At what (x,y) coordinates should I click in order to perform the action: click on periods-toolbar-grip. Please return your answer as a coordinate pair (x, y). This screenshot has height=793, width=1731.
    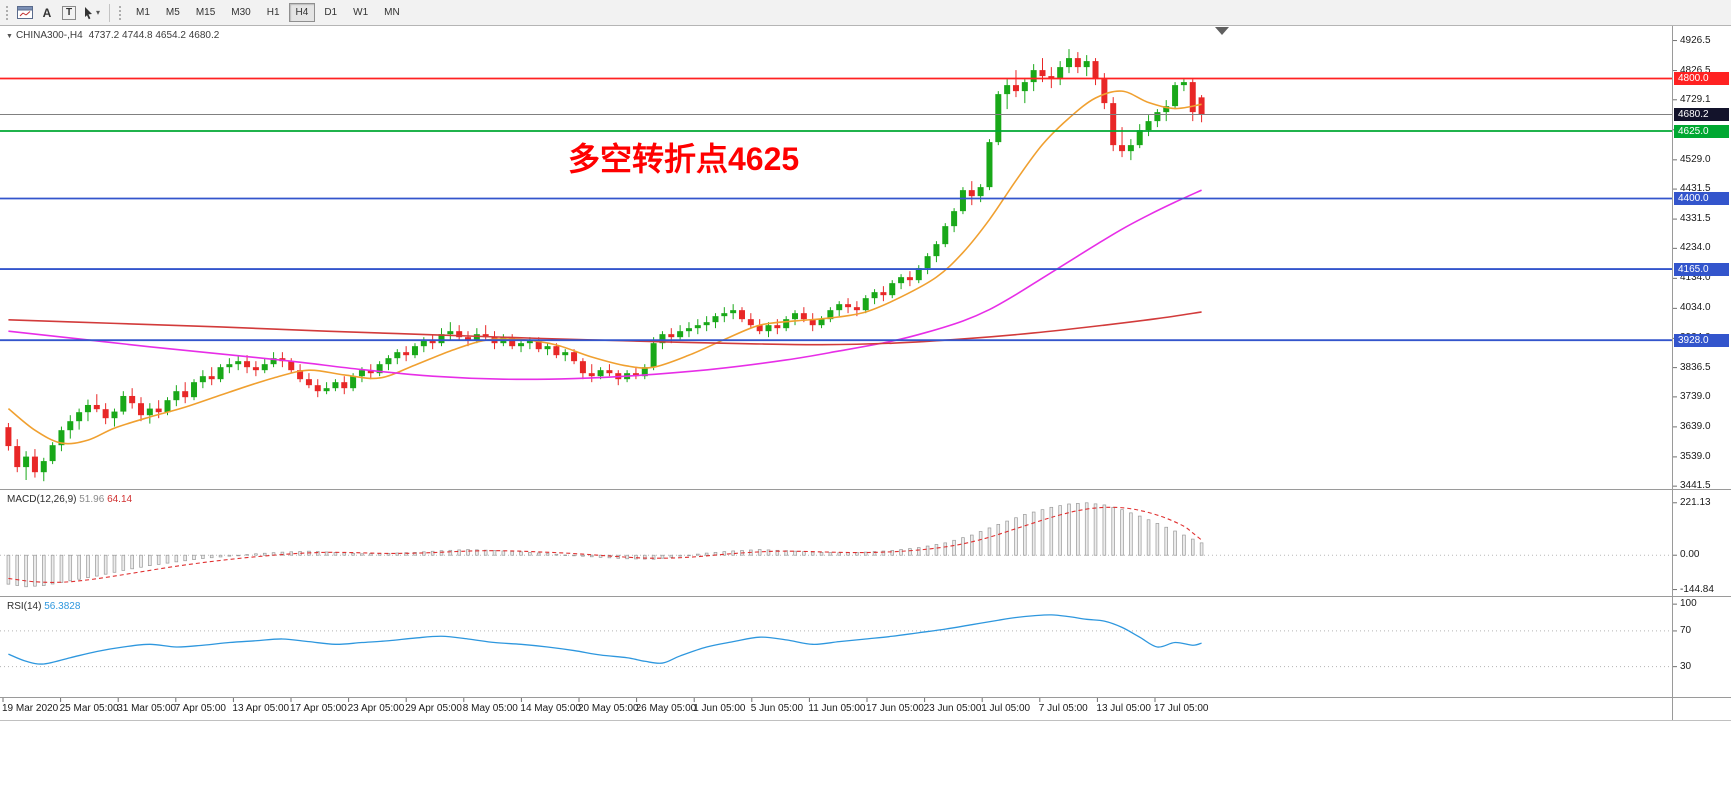
    Looking at the image, I should click on (121, 12).